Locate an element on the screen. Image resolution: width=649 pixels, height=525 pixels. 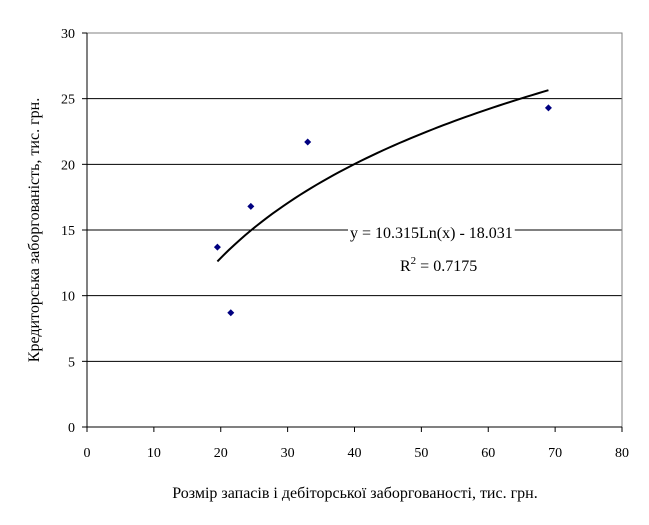
x-tick-label-30: 30 is located at coordinates (288, 453).